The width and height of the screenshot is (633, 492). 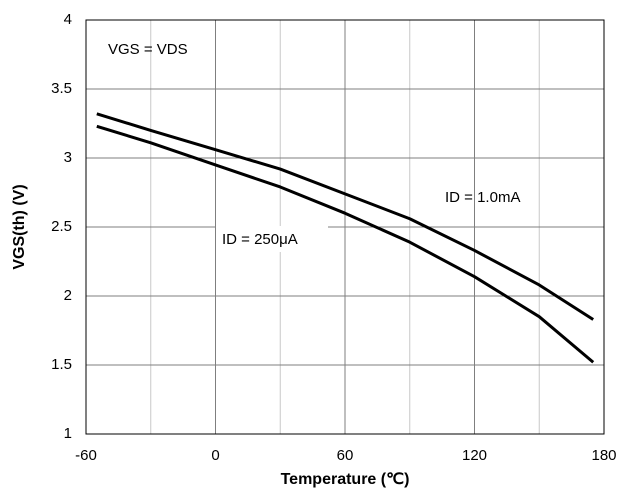 What do you see at coordinates (19, 226) in the screenshot?
I see `y-axis-label: VGS(th) (V)` at bounding box center [19, 226].